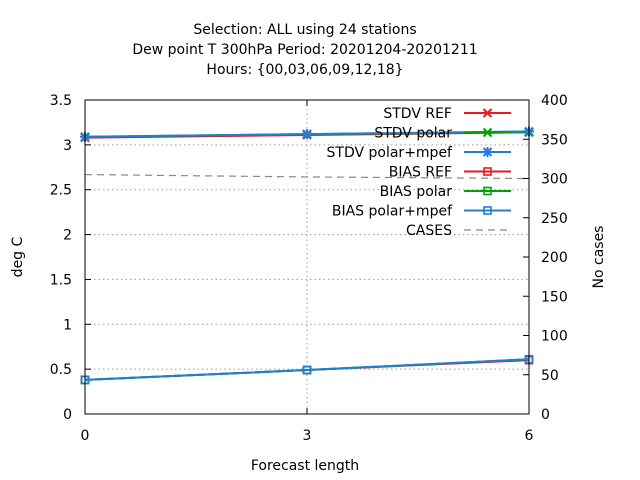 The width and height of the screenshot is (640, 480). What do you see at coordinates (554, 258) in the screenshot?
I see `y2-tick-label: 200` at bounding box center [554, 258].